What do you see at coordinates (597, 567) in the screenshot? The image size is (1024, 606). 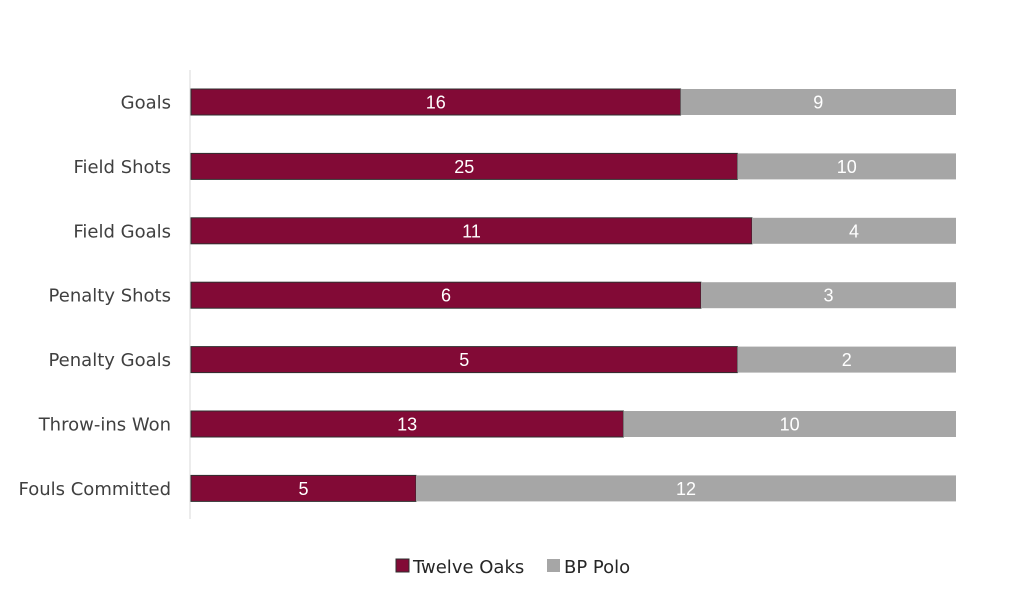 I see `legend-label-bp-polo: BP Polo` at bounding box center [597, 567].